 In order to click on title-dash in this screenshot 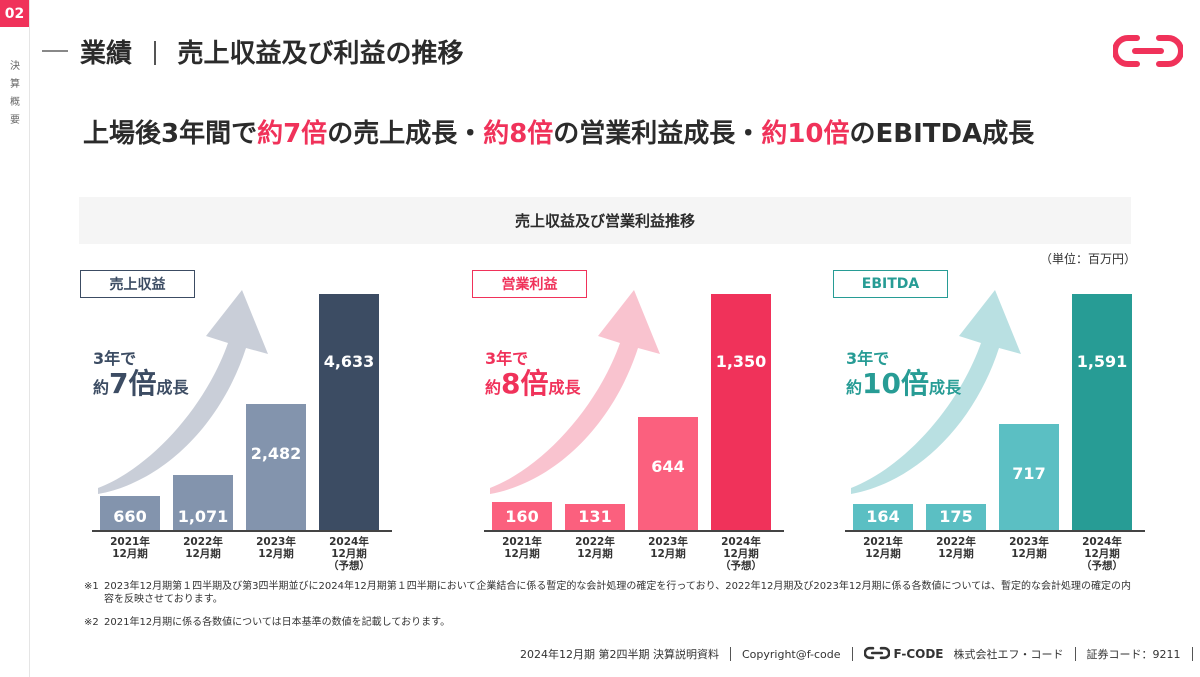, I will do `click(55, 51)`.